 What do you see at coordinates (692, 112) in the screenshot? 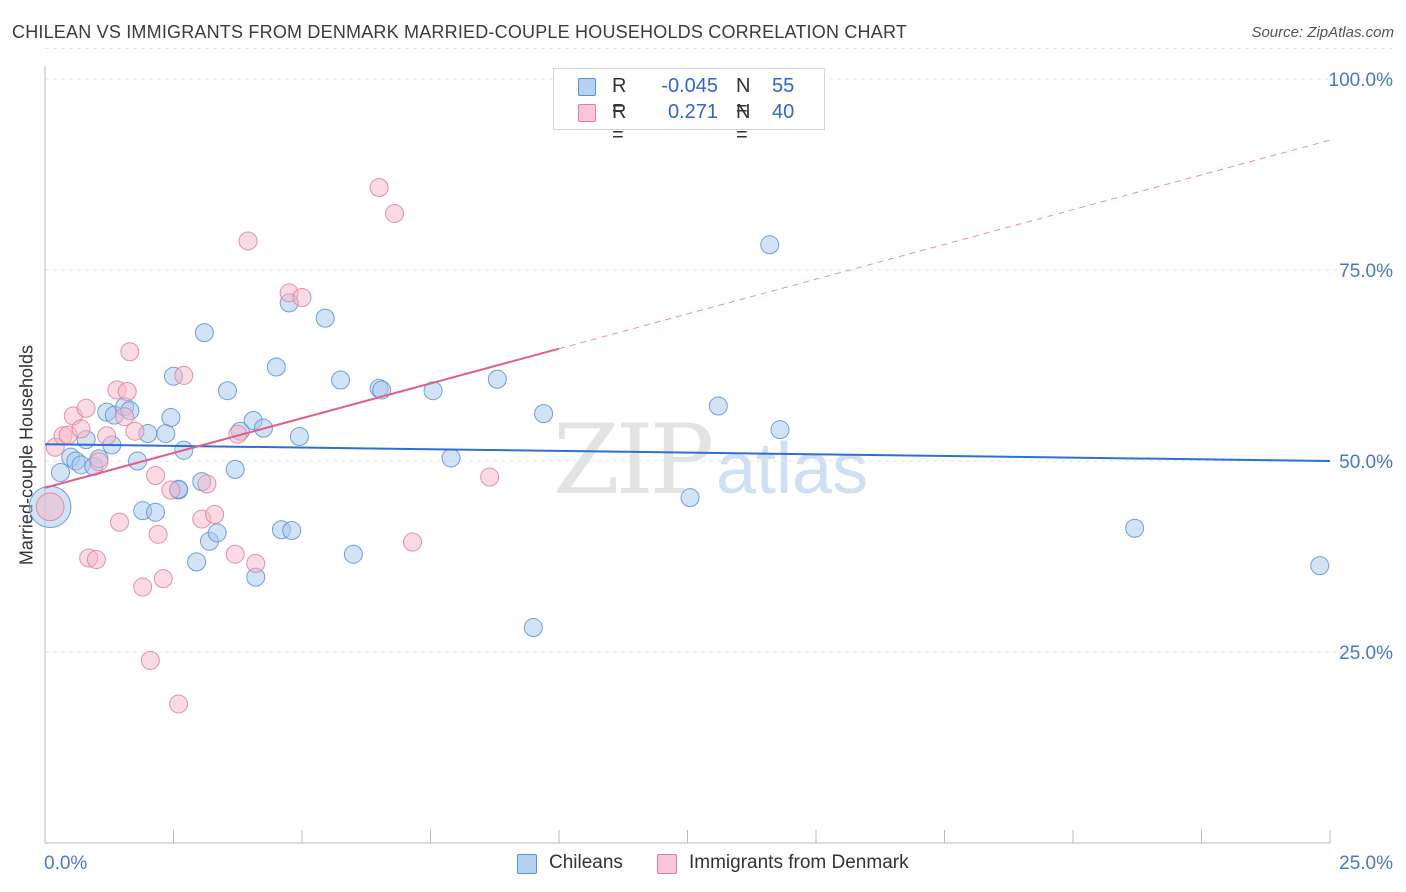
I see `r-value: 0.271` at bounding box center [692, 112].